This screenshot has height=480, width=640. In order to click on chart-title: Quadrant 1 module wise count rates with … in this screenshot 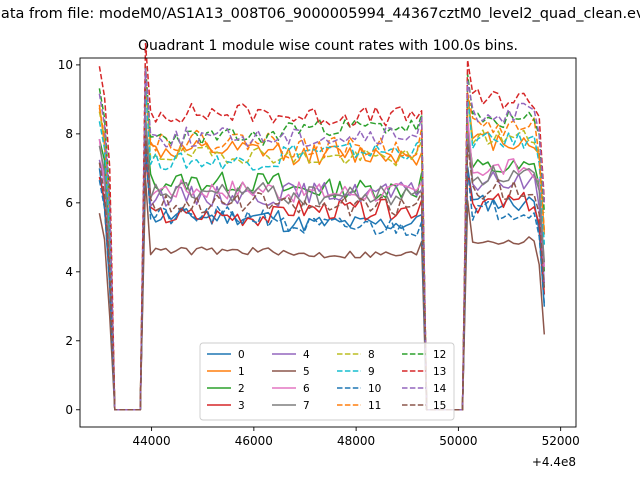, I will do `click(328, 46)`.